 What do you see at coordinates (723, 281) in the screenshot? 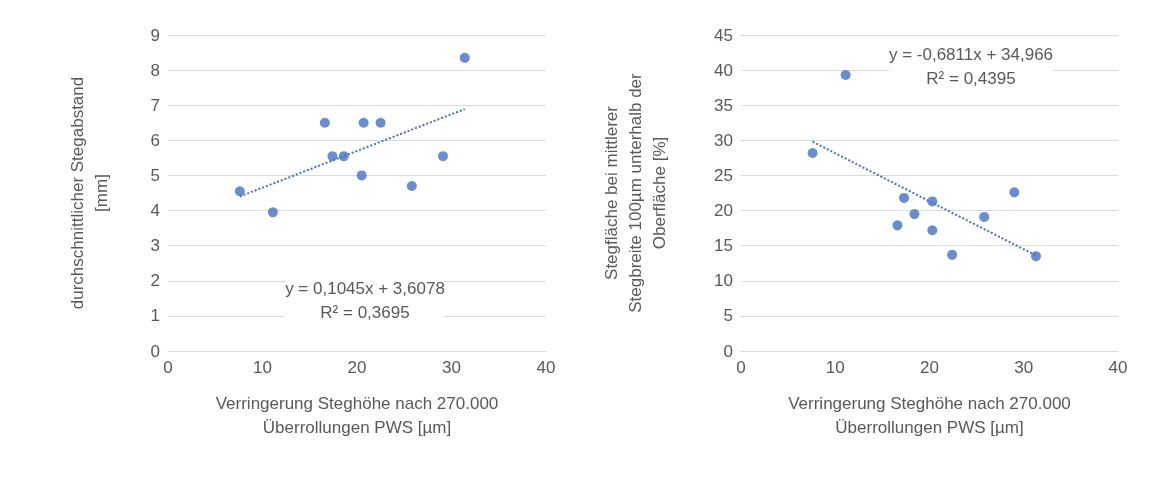
I see `y-tick-label: 10` at bounding box center [723, 281].